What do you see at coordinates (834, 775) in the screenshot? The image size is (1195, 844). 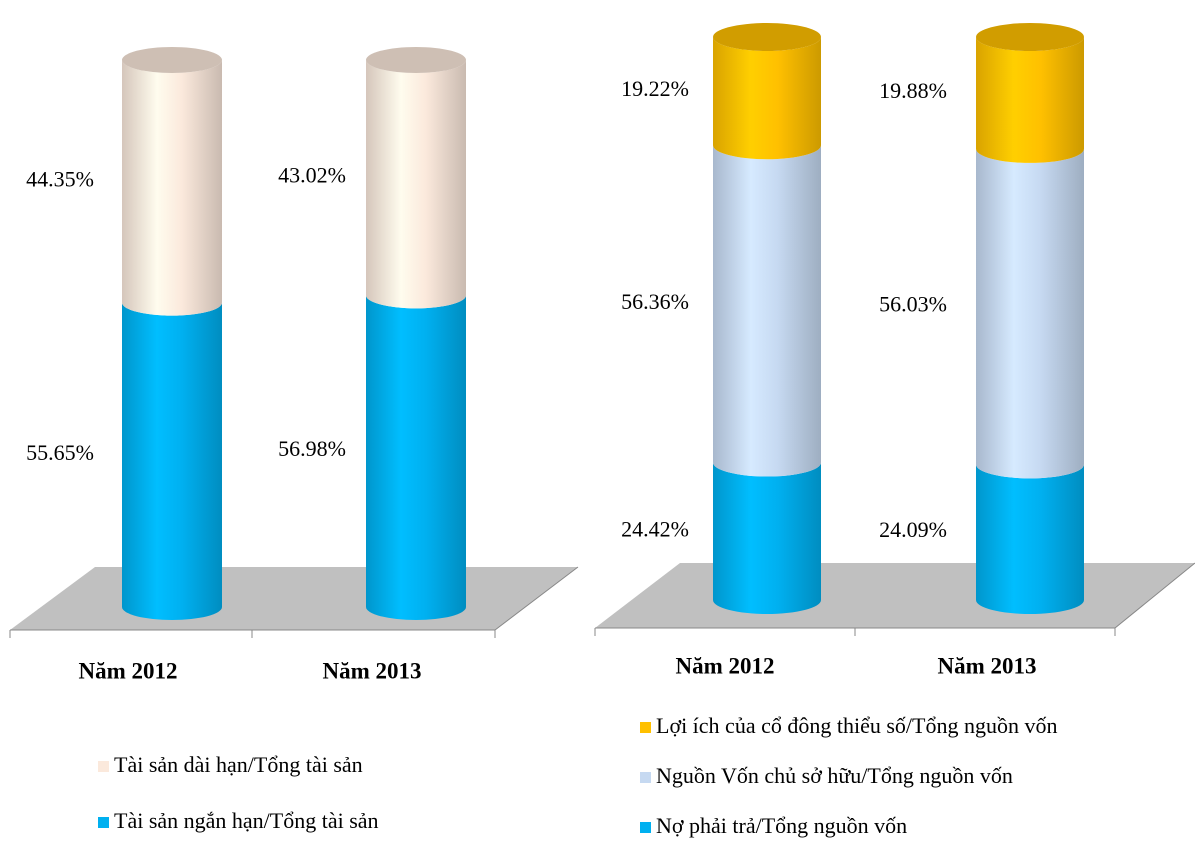 I see `legend-label: Nguồn Vốn chủ sở hữu/Tổng nguồn vốn` at bounding box center [834, 775].